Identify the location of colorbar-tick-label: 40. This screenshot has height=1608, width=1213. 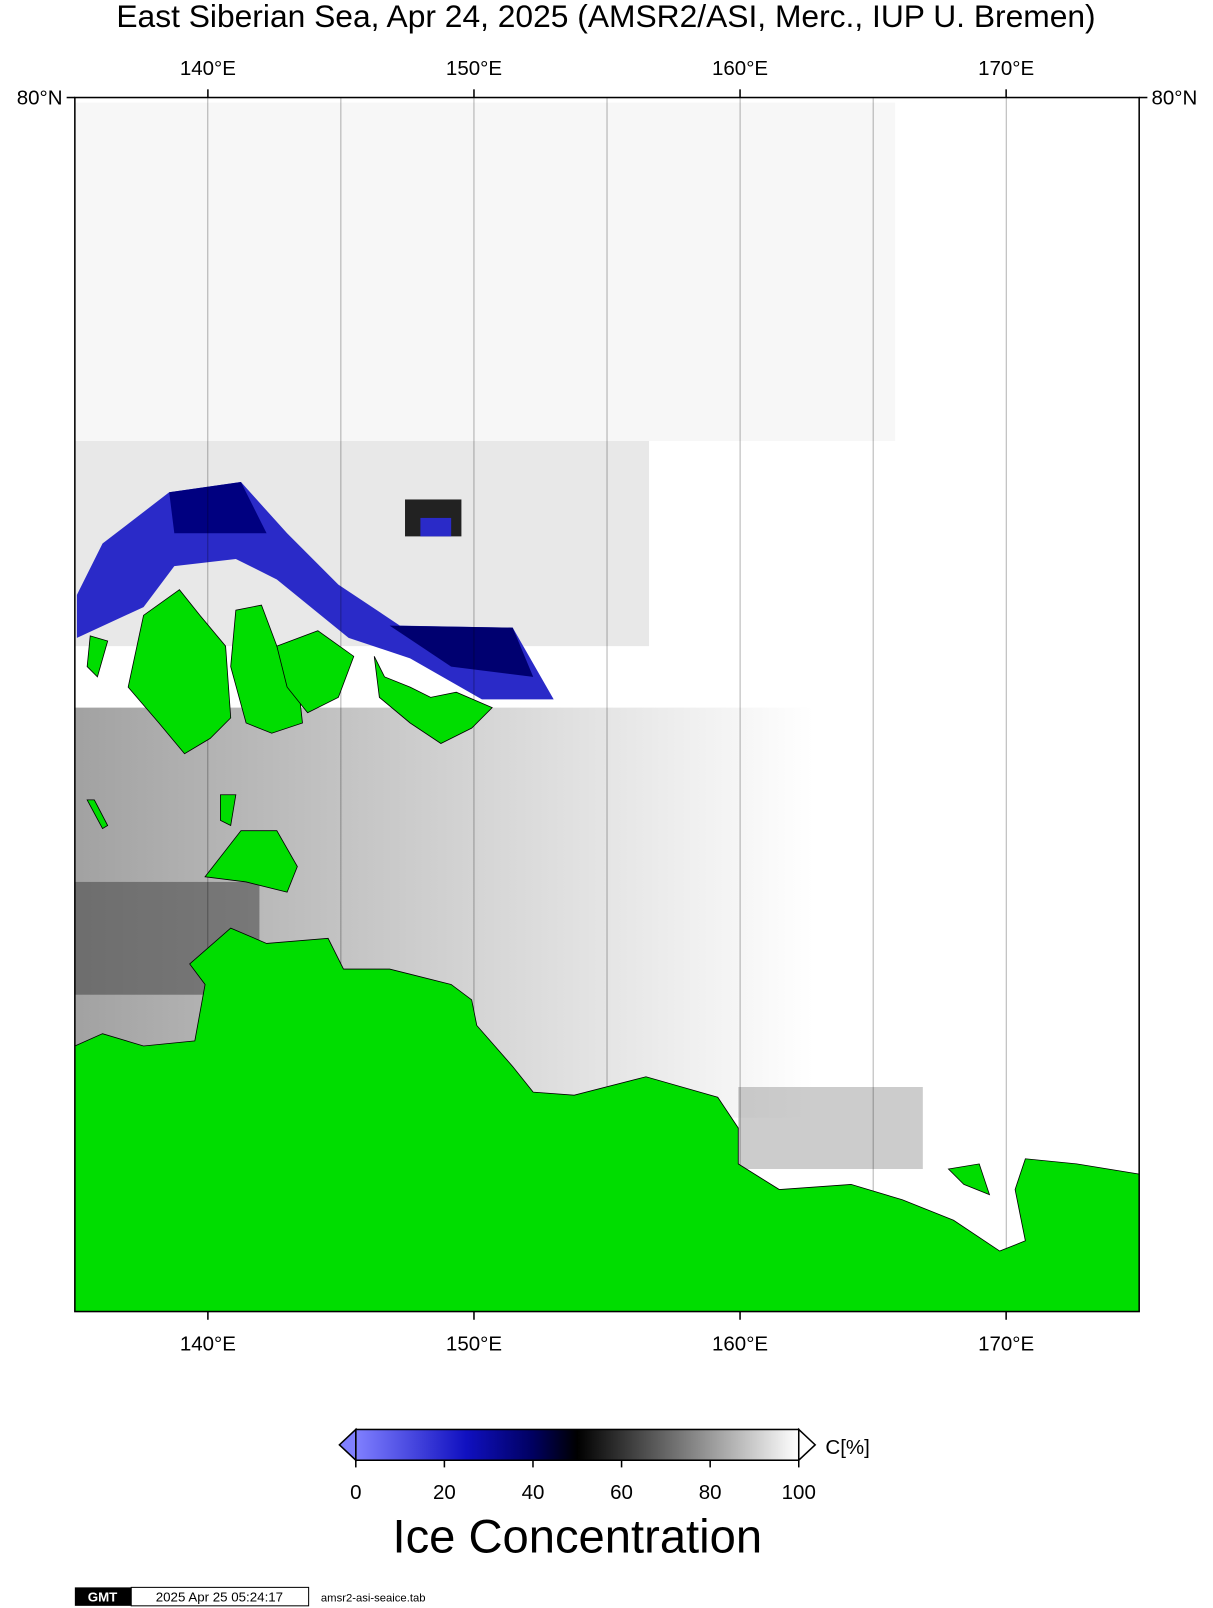
(533, 1492).